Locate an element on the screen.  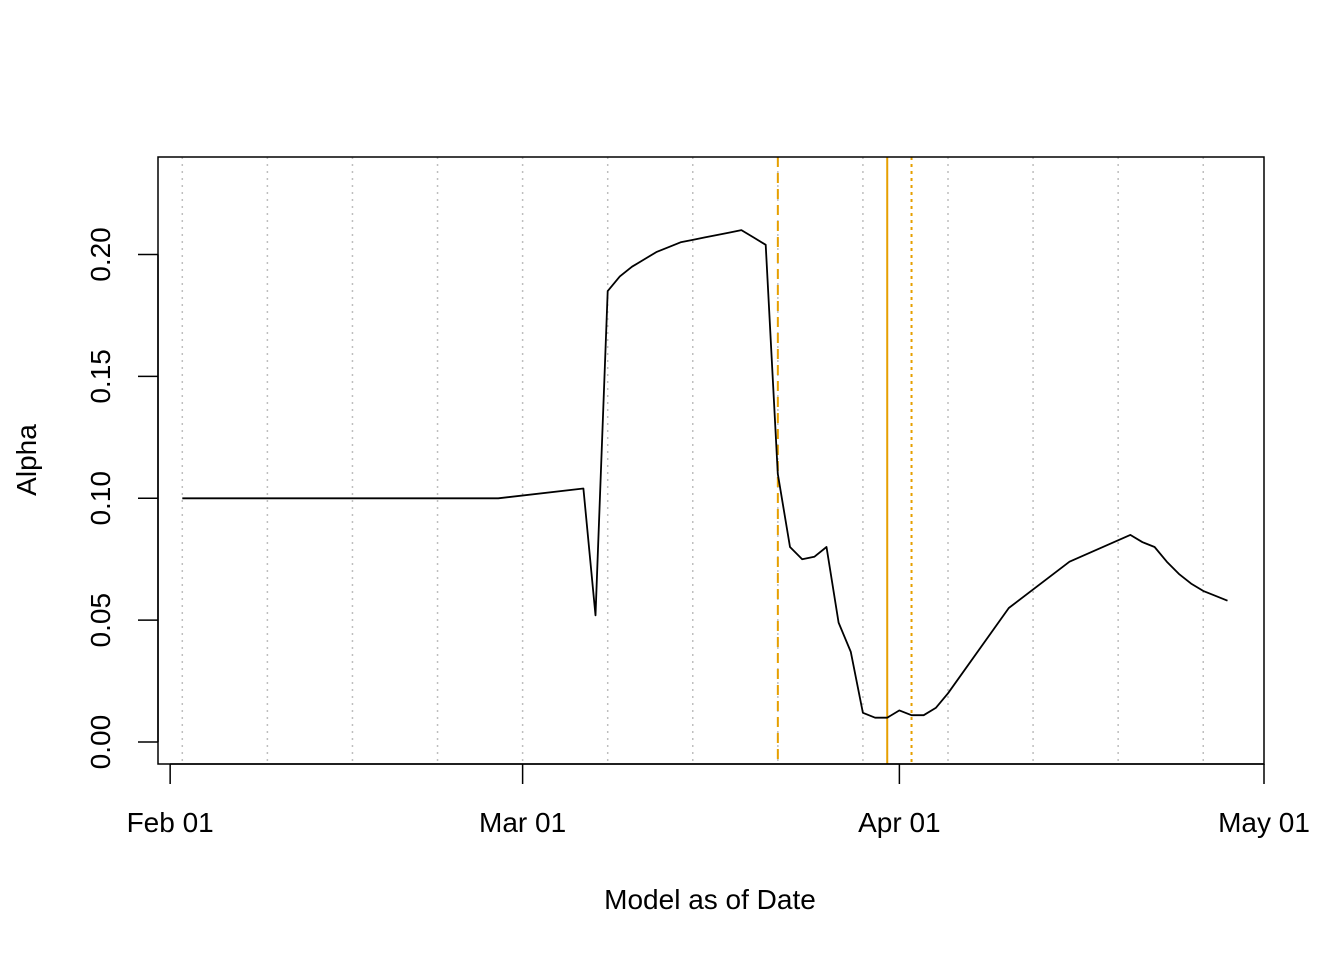
x-tick-label: Feb 01 is located at coordinates (170, 822).